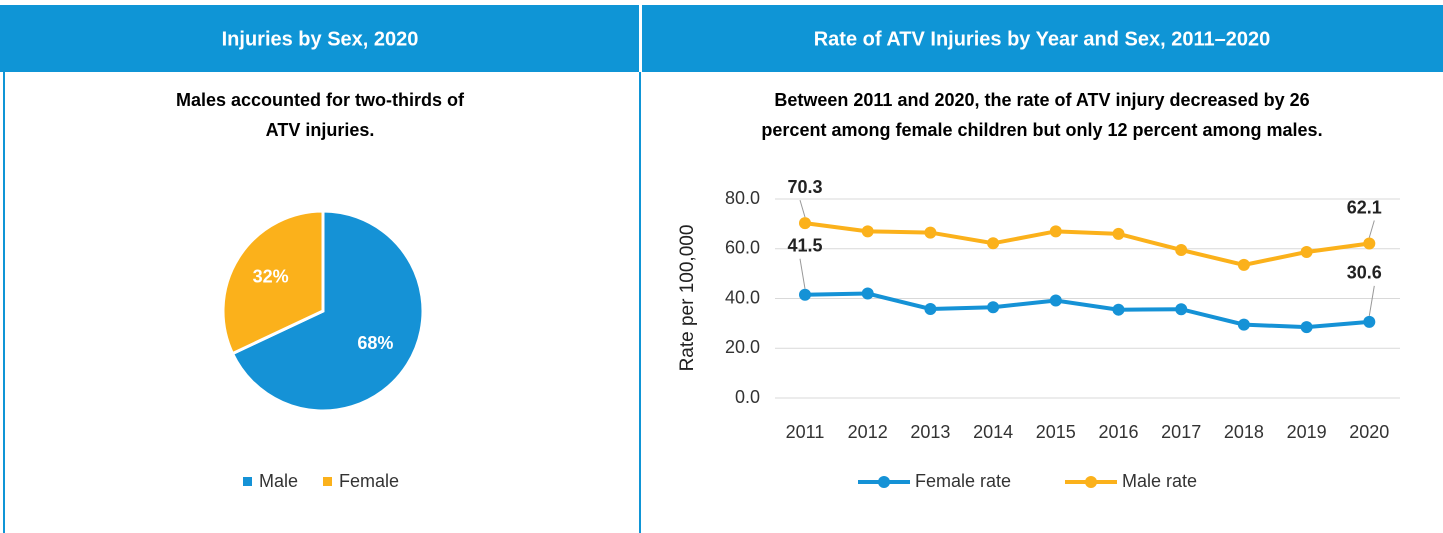 This screenshot has width=1443, height=533. Describe the element at coordinates (930, 432) in the screenshot. I see `x-tick-label: 2013` at that location.